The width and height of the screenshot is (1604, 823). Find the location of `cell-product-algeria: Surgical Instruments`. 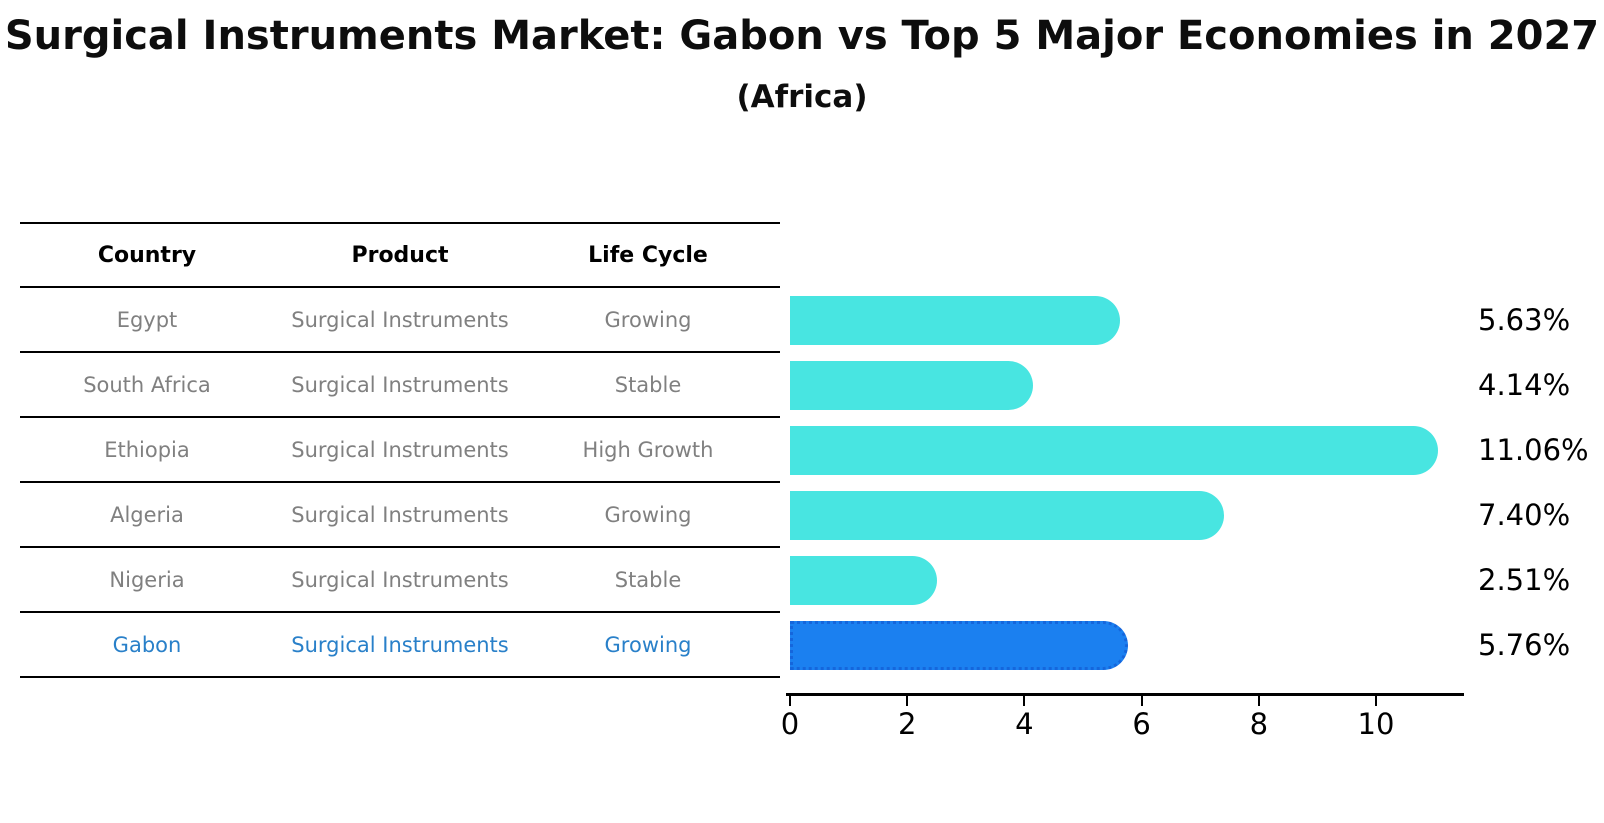

cell-product-algeria: Surgical Instruments is located at coordinates (400, 514).